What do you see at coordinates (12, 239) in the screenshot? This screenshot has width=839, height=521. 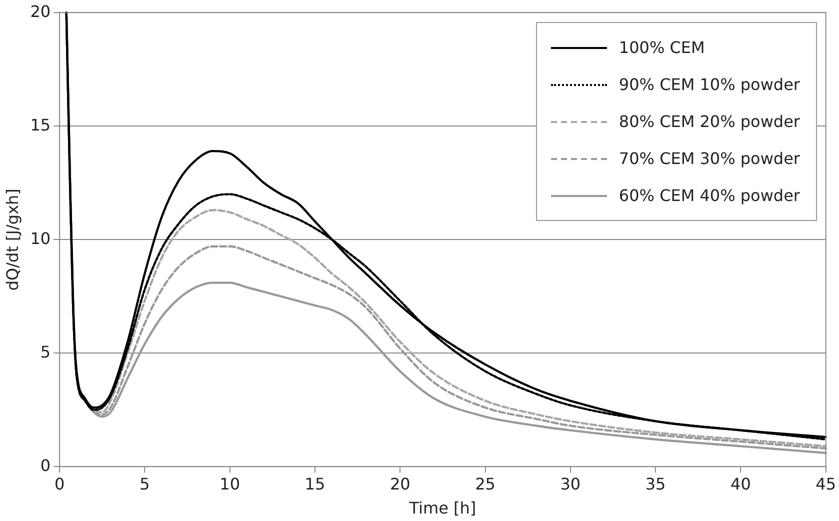 I see `y-axis-title: dQ/dt [J/gxh]` at bounding box center [12, 239].